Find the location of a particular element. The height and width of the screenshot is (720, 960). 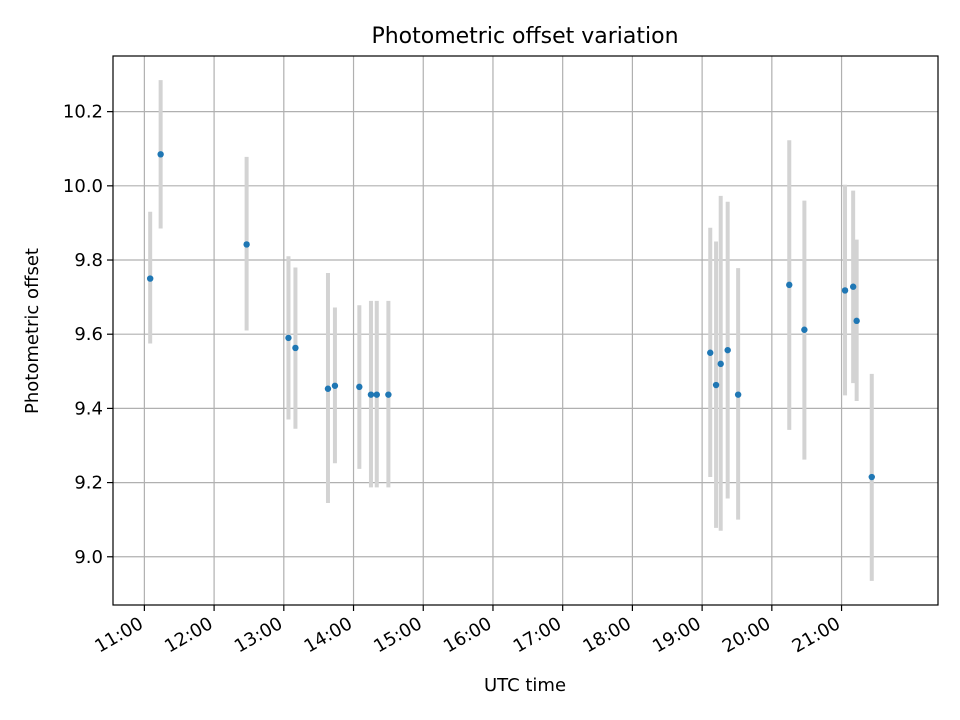

y-axis-ticks: 9.0 9.2 9.4 9.6 9.8 10.0 10.2 is located at coordinates (88, 335).